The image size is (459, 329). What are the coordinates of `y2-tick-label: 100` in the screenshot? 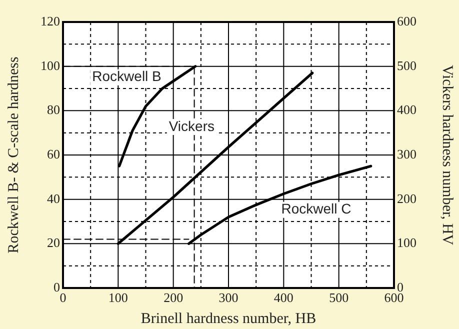 It's located at (406, 242).